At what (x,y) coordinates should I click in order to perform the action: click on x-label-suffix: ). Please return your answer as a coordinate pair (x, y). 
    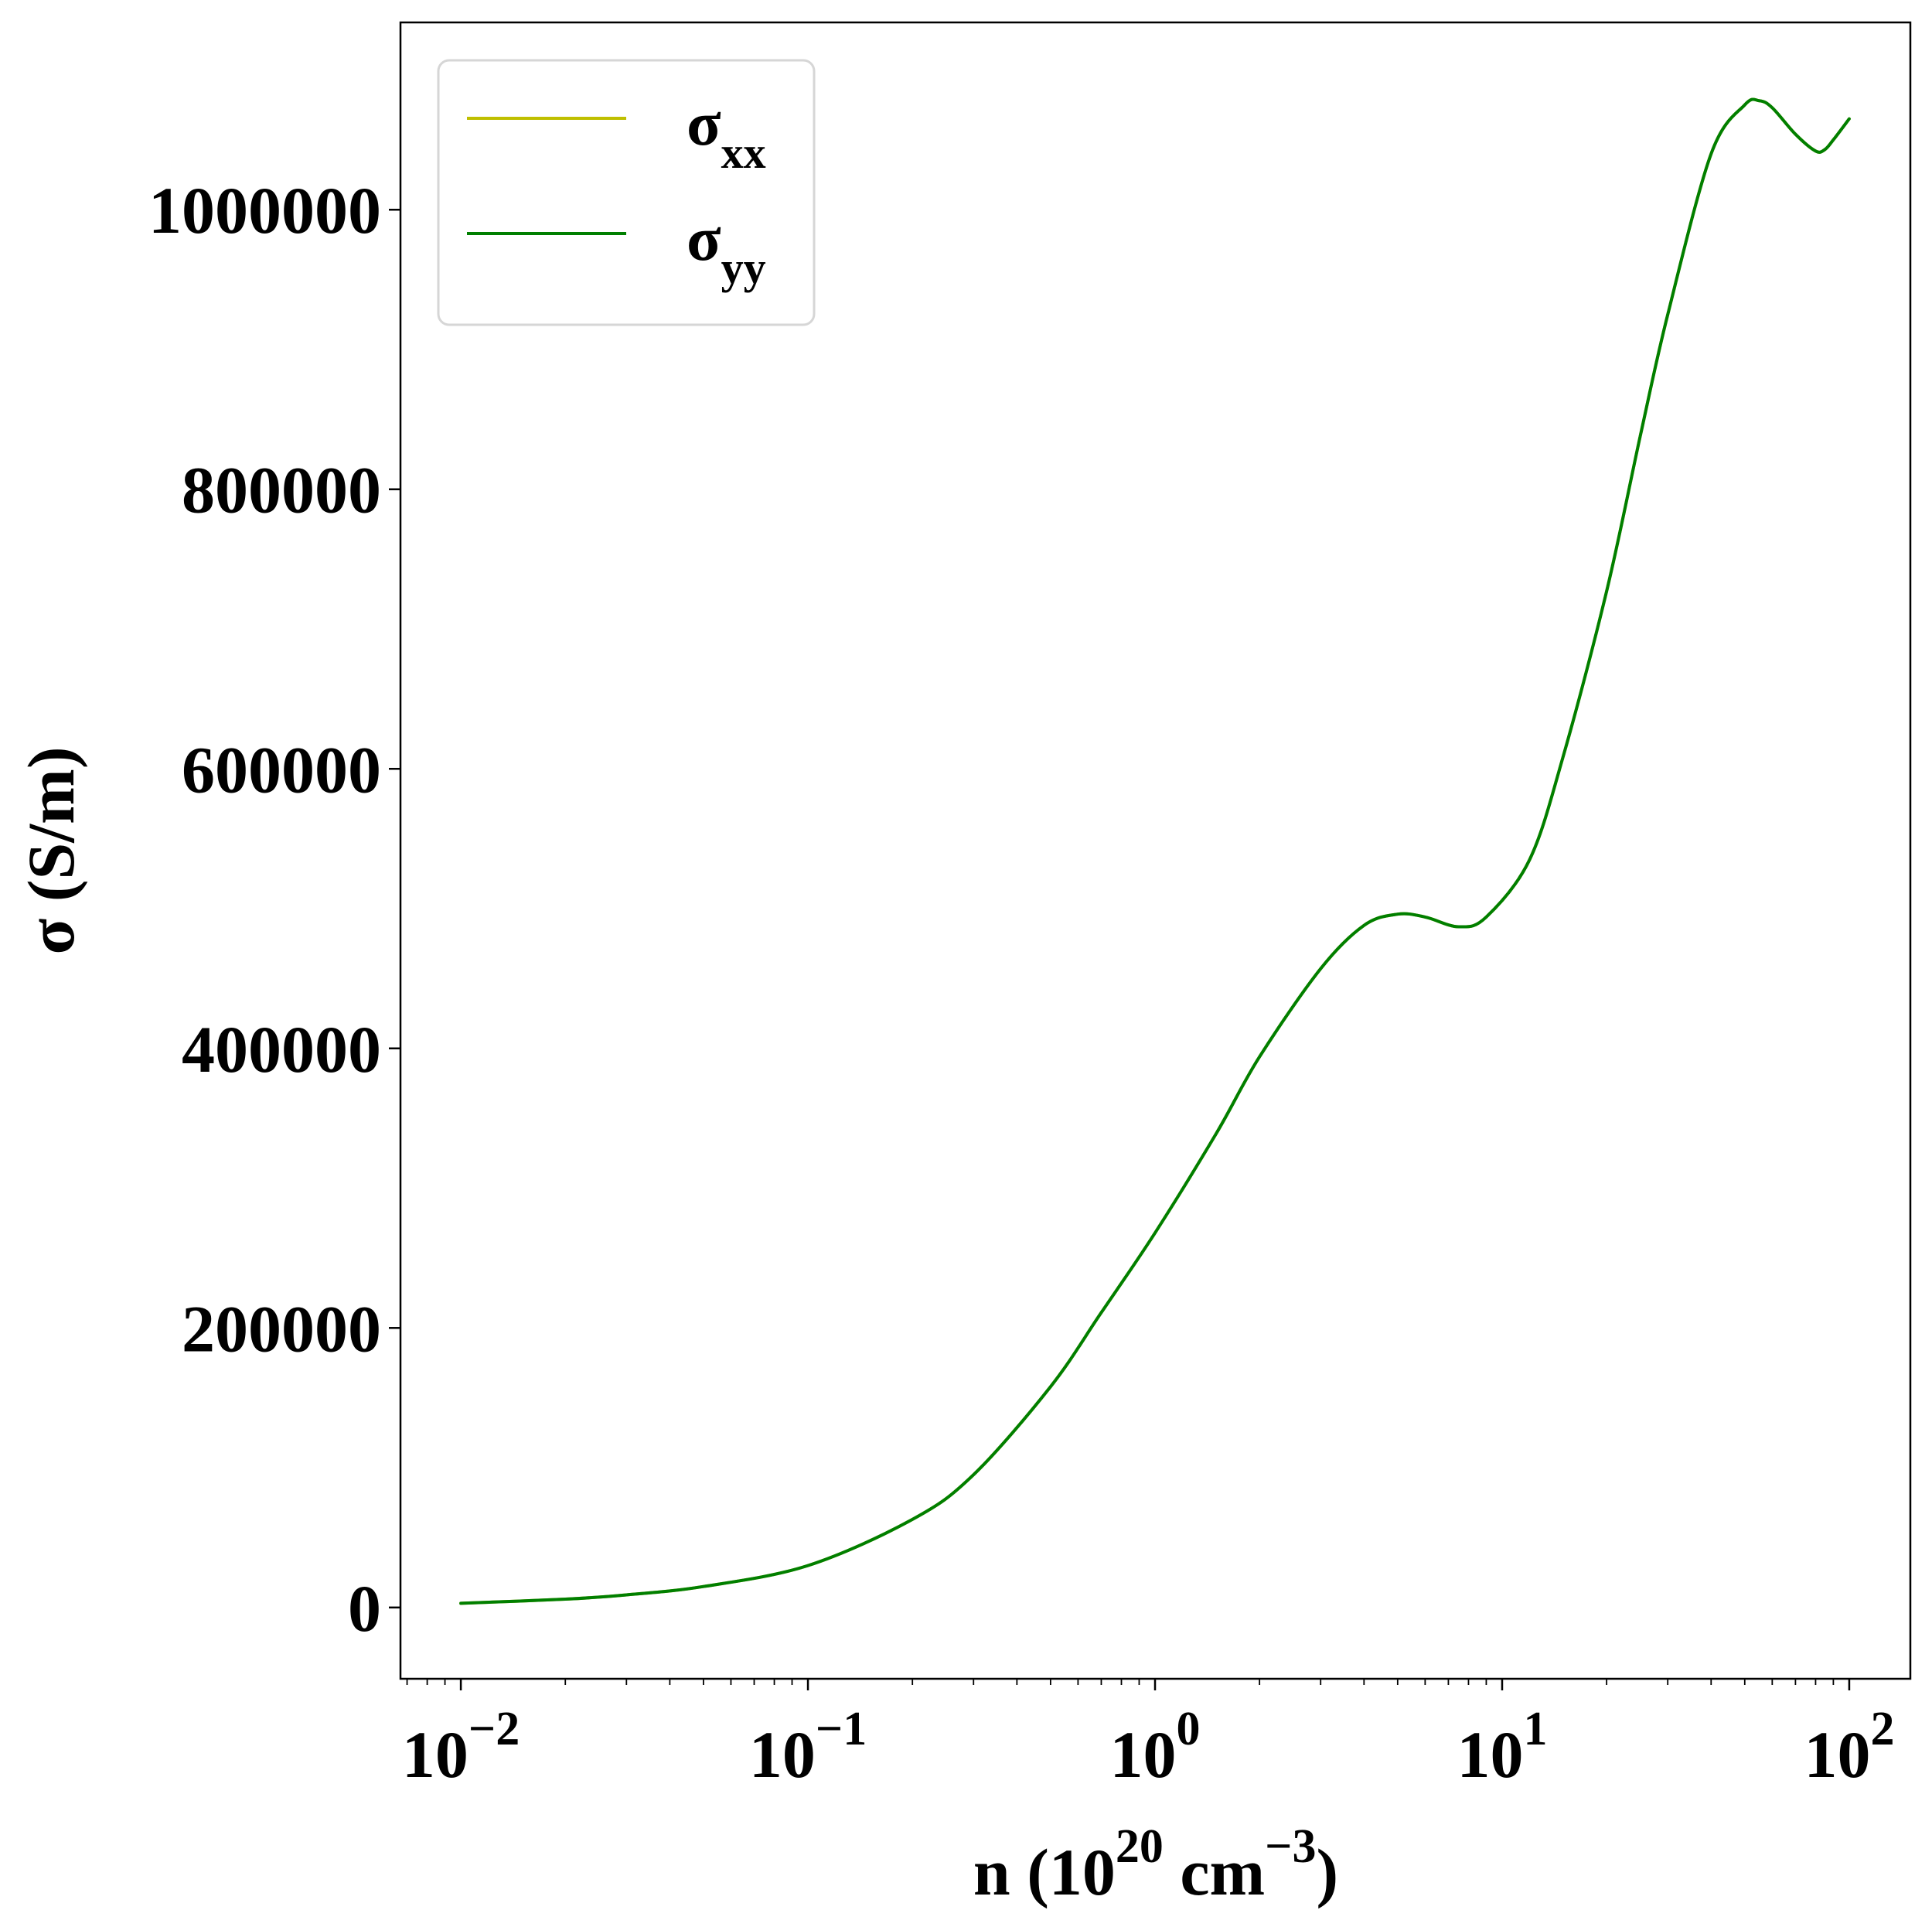
    Looking at the image, I should click on (1327, 1872).